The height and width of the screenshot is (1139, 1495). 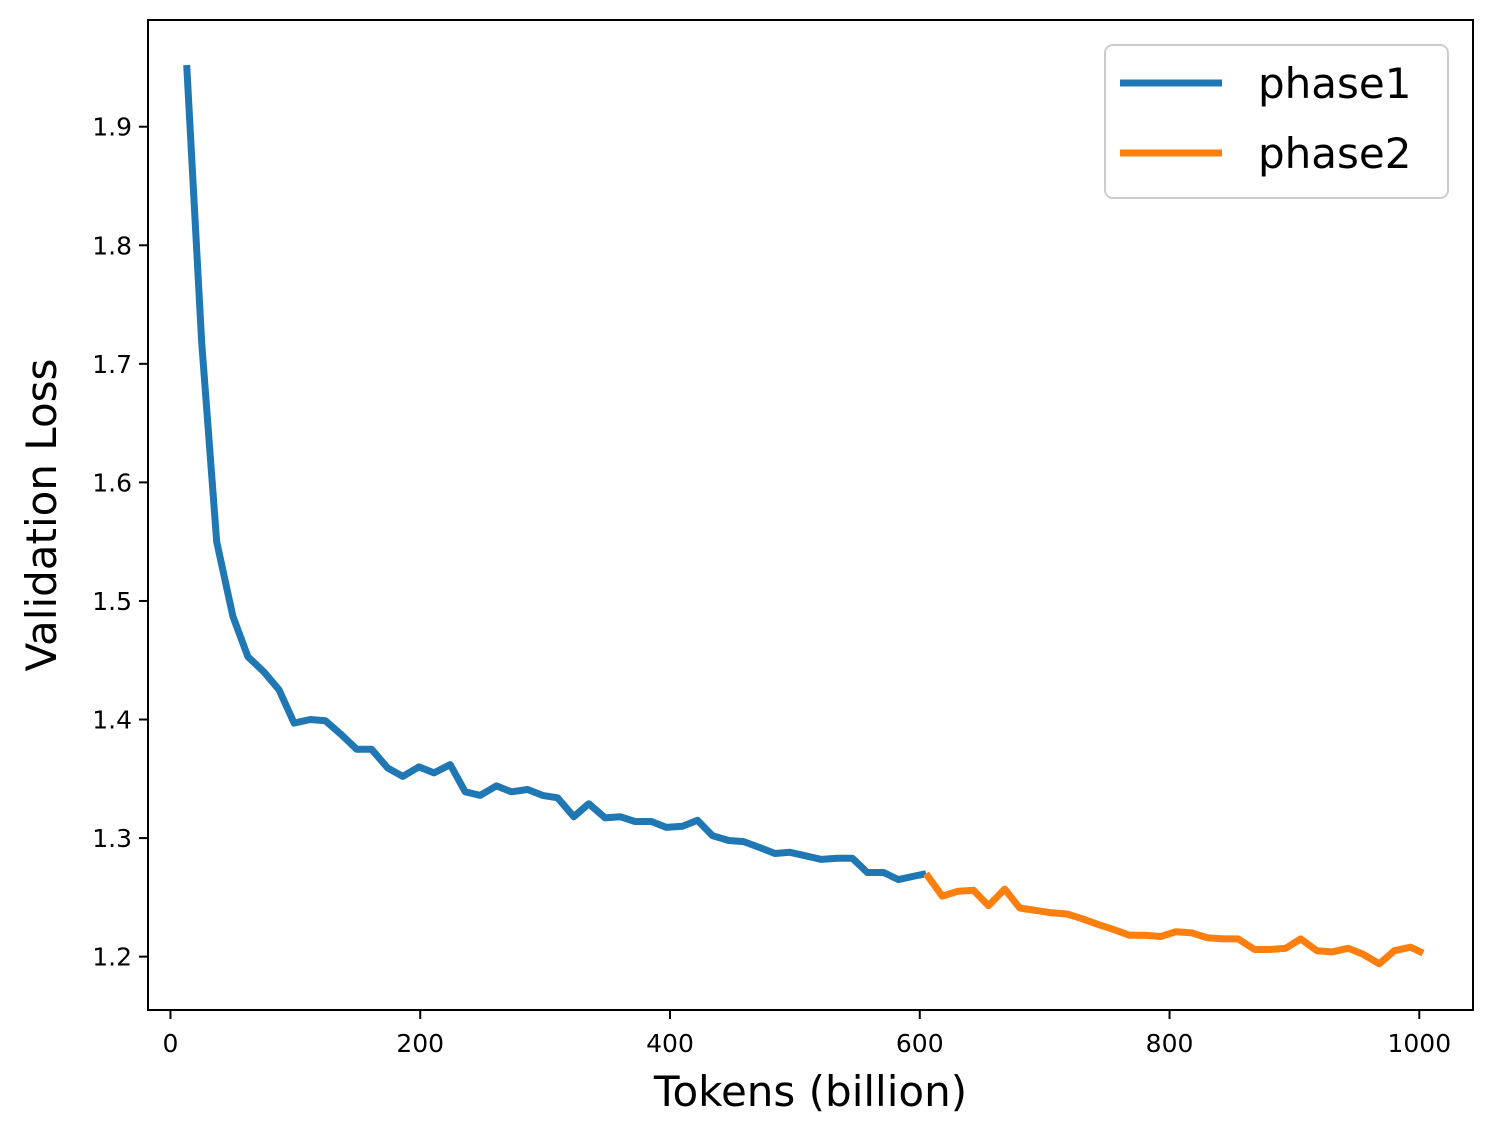 I want to click on series-line-phase2, so click(x=1174, y=919).